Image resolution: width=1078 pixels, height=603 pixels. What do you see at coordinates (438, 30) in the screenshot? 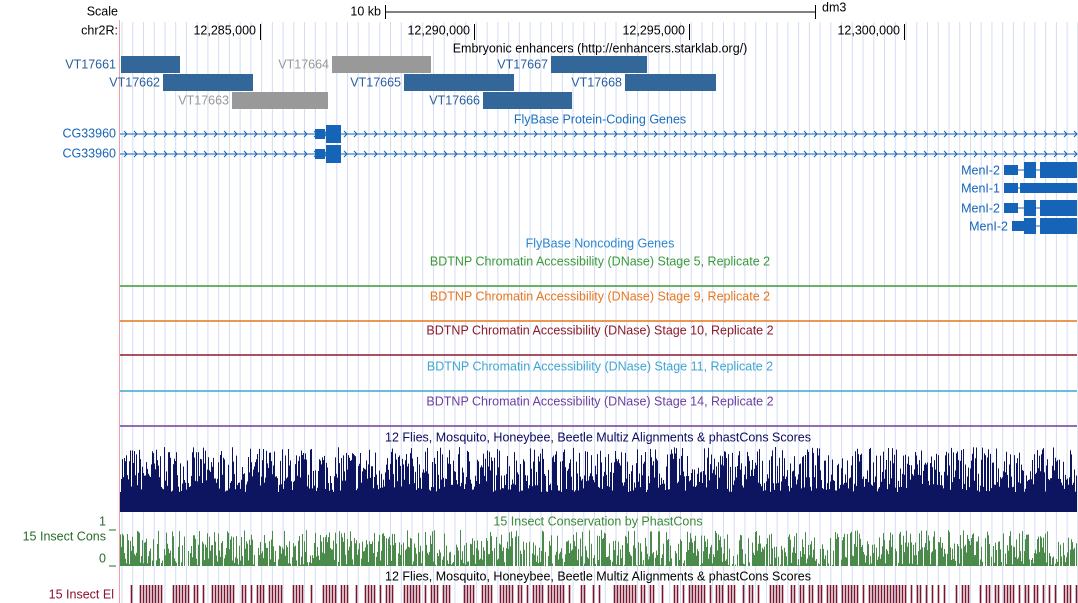
I see `ruler-label: 12,290,000` at bounding box center [438, 30].